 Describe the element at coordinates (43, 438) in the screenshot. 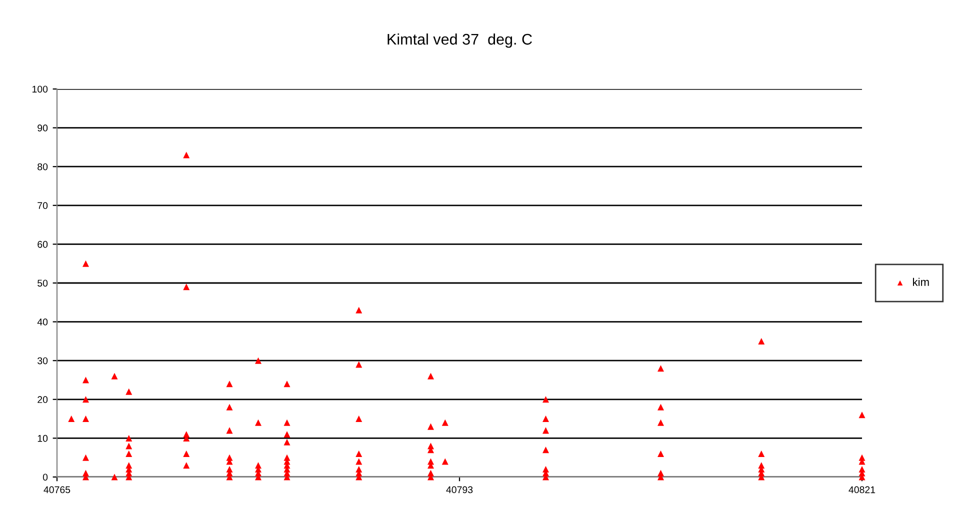

I see `y-tick-label: 10` at that location.